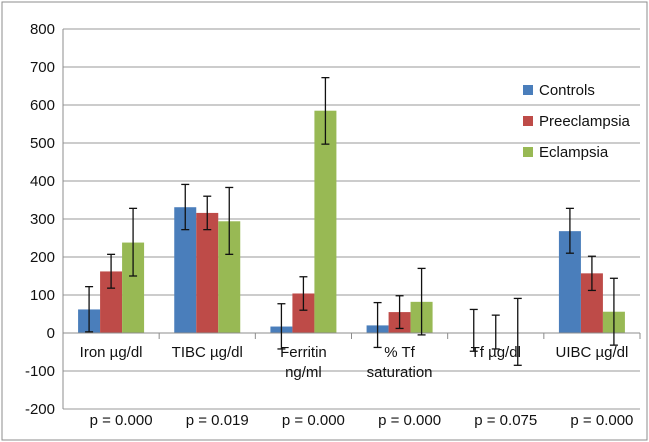 The width and height of the screenshot is (649, 442). Describe the element at coordinates (585, 121) in the screenshot. I see `legend-label: Preeclampsia` at that location.